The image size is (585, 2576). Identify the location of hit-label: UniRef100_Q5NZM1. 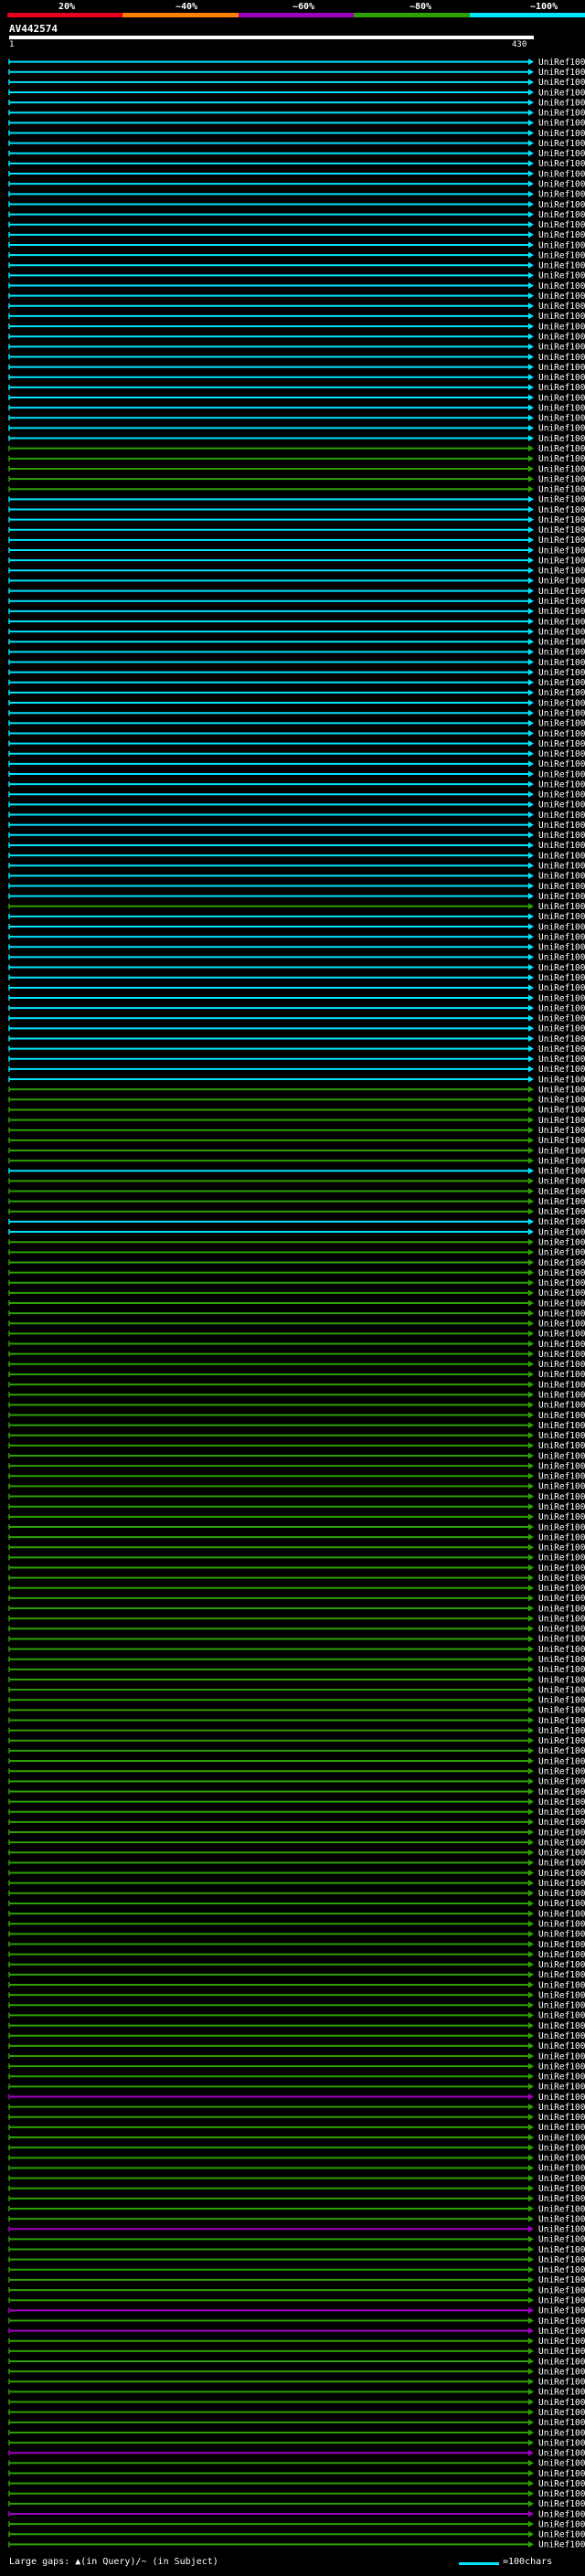
(562, 877).